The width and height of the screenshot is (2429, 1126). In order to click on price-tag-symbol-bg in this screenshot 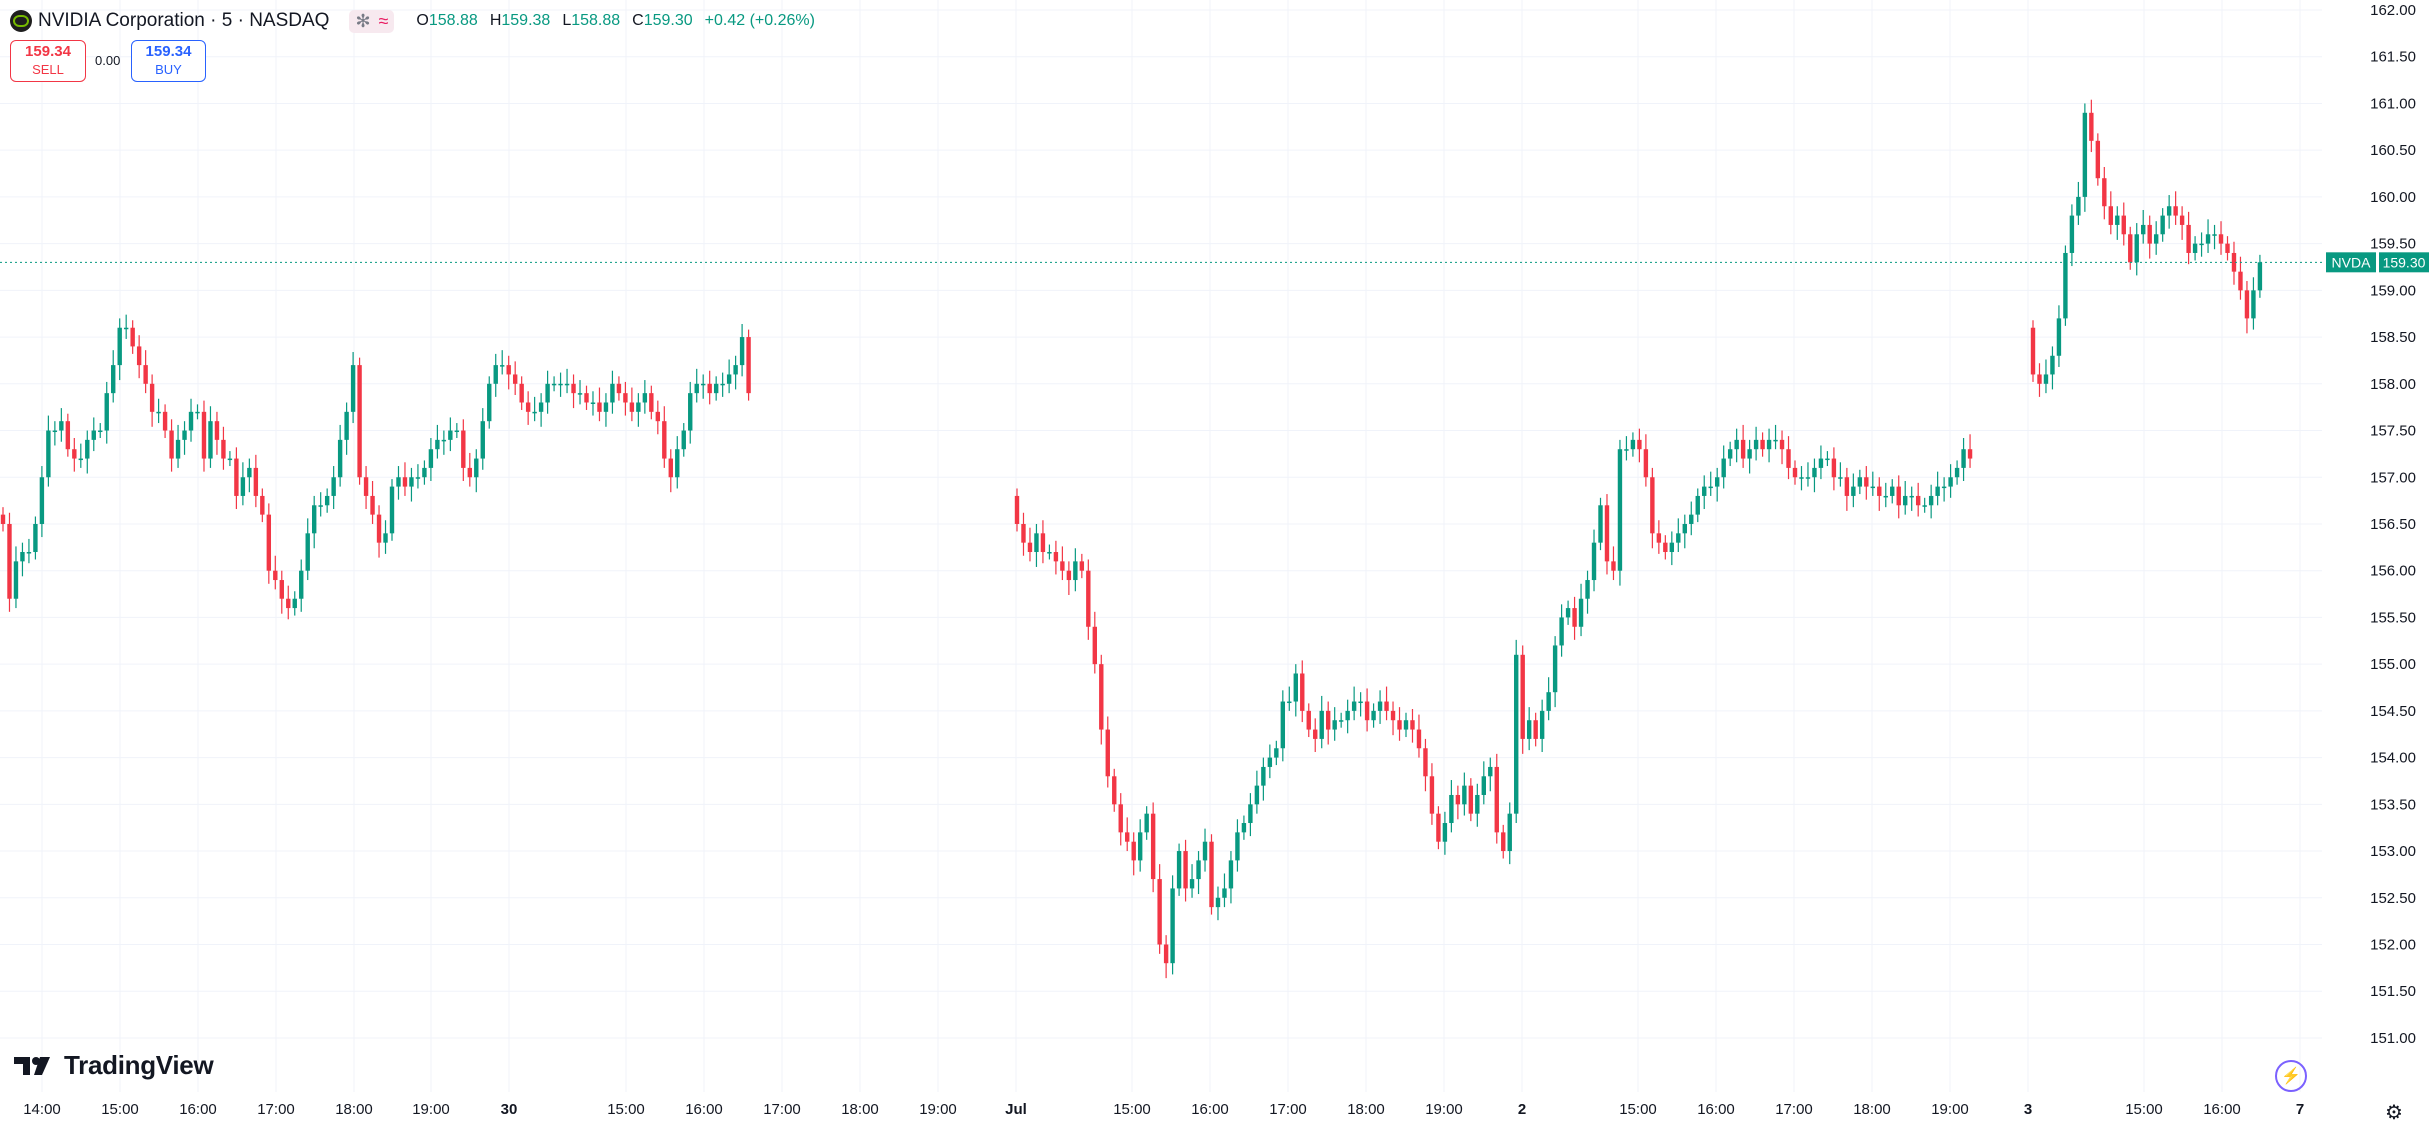, I will do `click(2351, 262)`.